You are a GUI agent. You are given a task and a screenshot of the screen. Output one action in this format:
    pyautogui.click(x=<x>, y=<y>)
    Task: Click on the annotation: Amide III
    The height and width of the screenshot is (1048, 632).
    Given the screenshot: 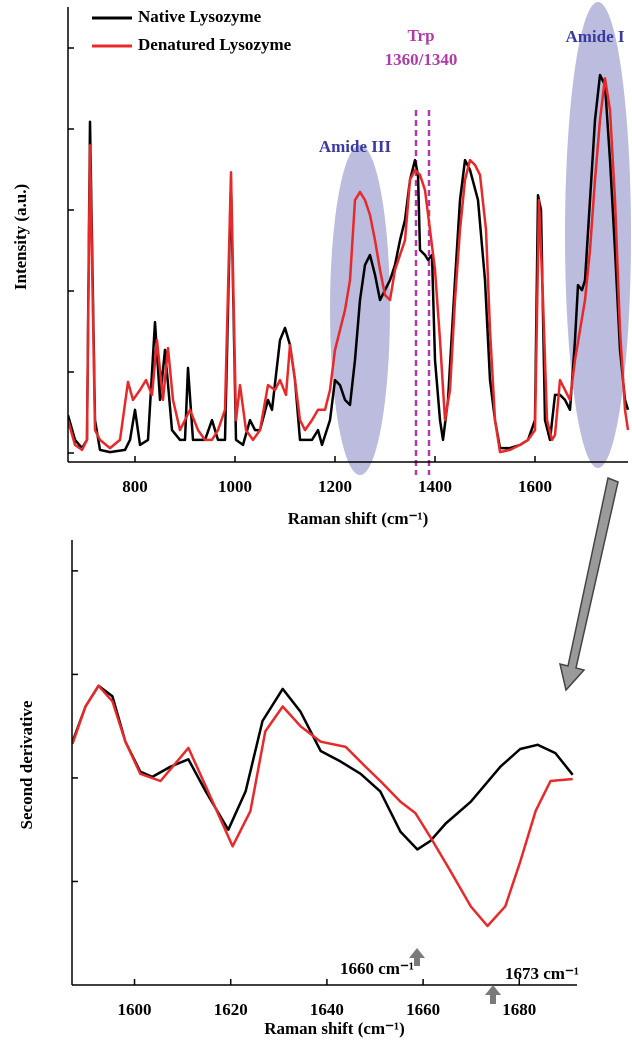 What is the action you would take?
    pyautogui.click(x=355, y=146)
    